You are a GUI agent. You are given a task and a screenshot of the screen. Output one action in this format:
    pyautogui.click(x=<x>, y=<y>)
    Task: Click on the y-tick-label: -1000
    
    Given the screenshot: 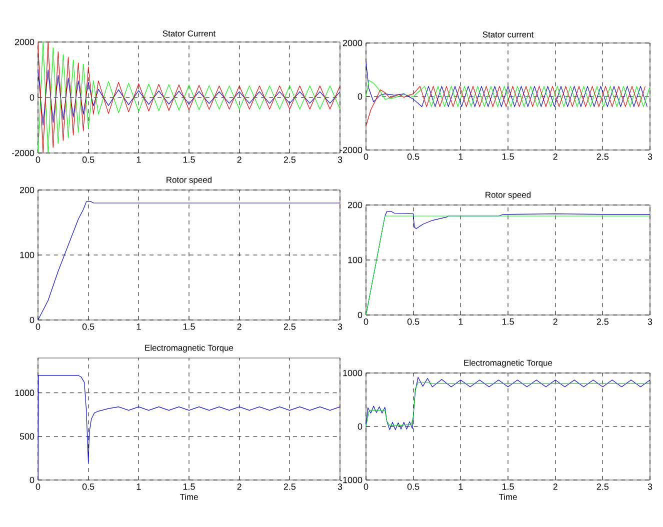 What is the action you would take?
    pyautogui.click(x=351, y=480)
    